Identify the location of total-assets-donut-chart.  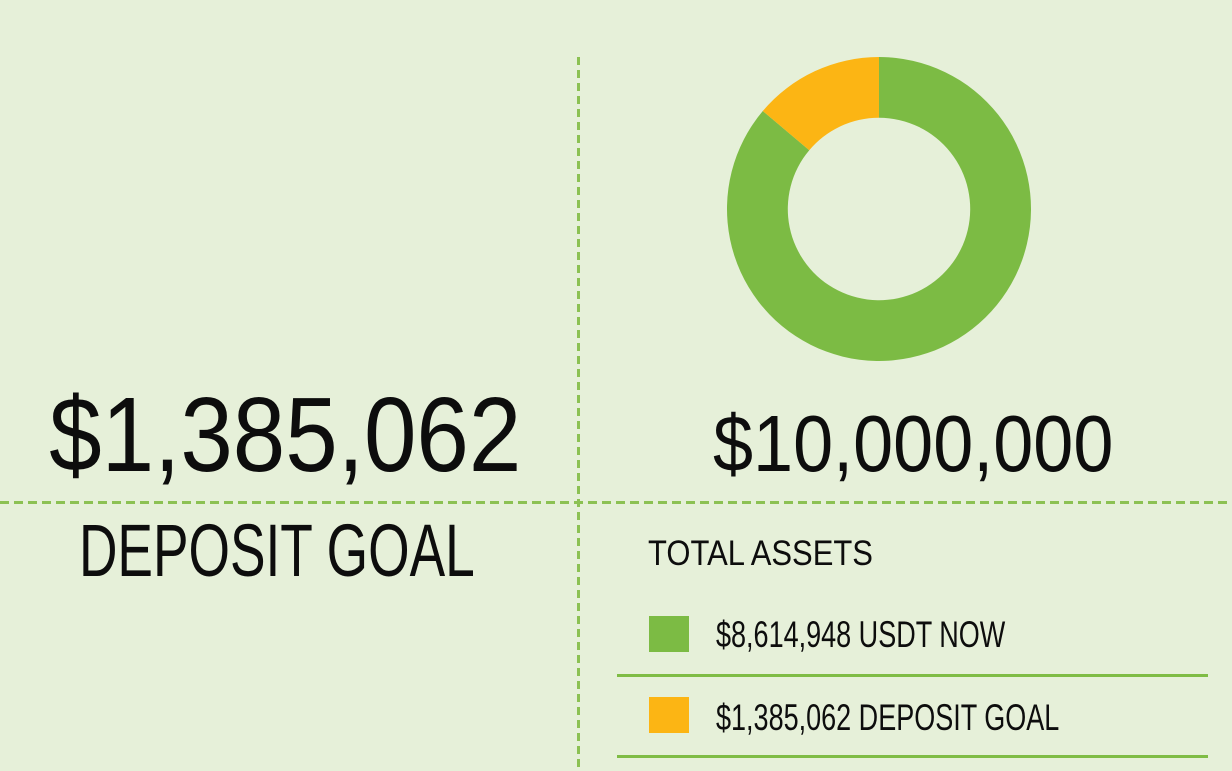
(879, 209).